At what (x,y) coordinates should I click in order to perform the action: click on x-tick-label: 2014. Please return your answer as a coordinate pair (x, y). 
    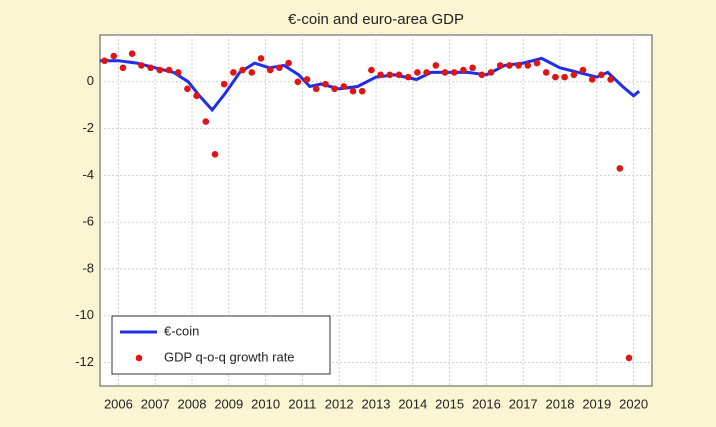
    Looking at the image, I should click on (412, 403).